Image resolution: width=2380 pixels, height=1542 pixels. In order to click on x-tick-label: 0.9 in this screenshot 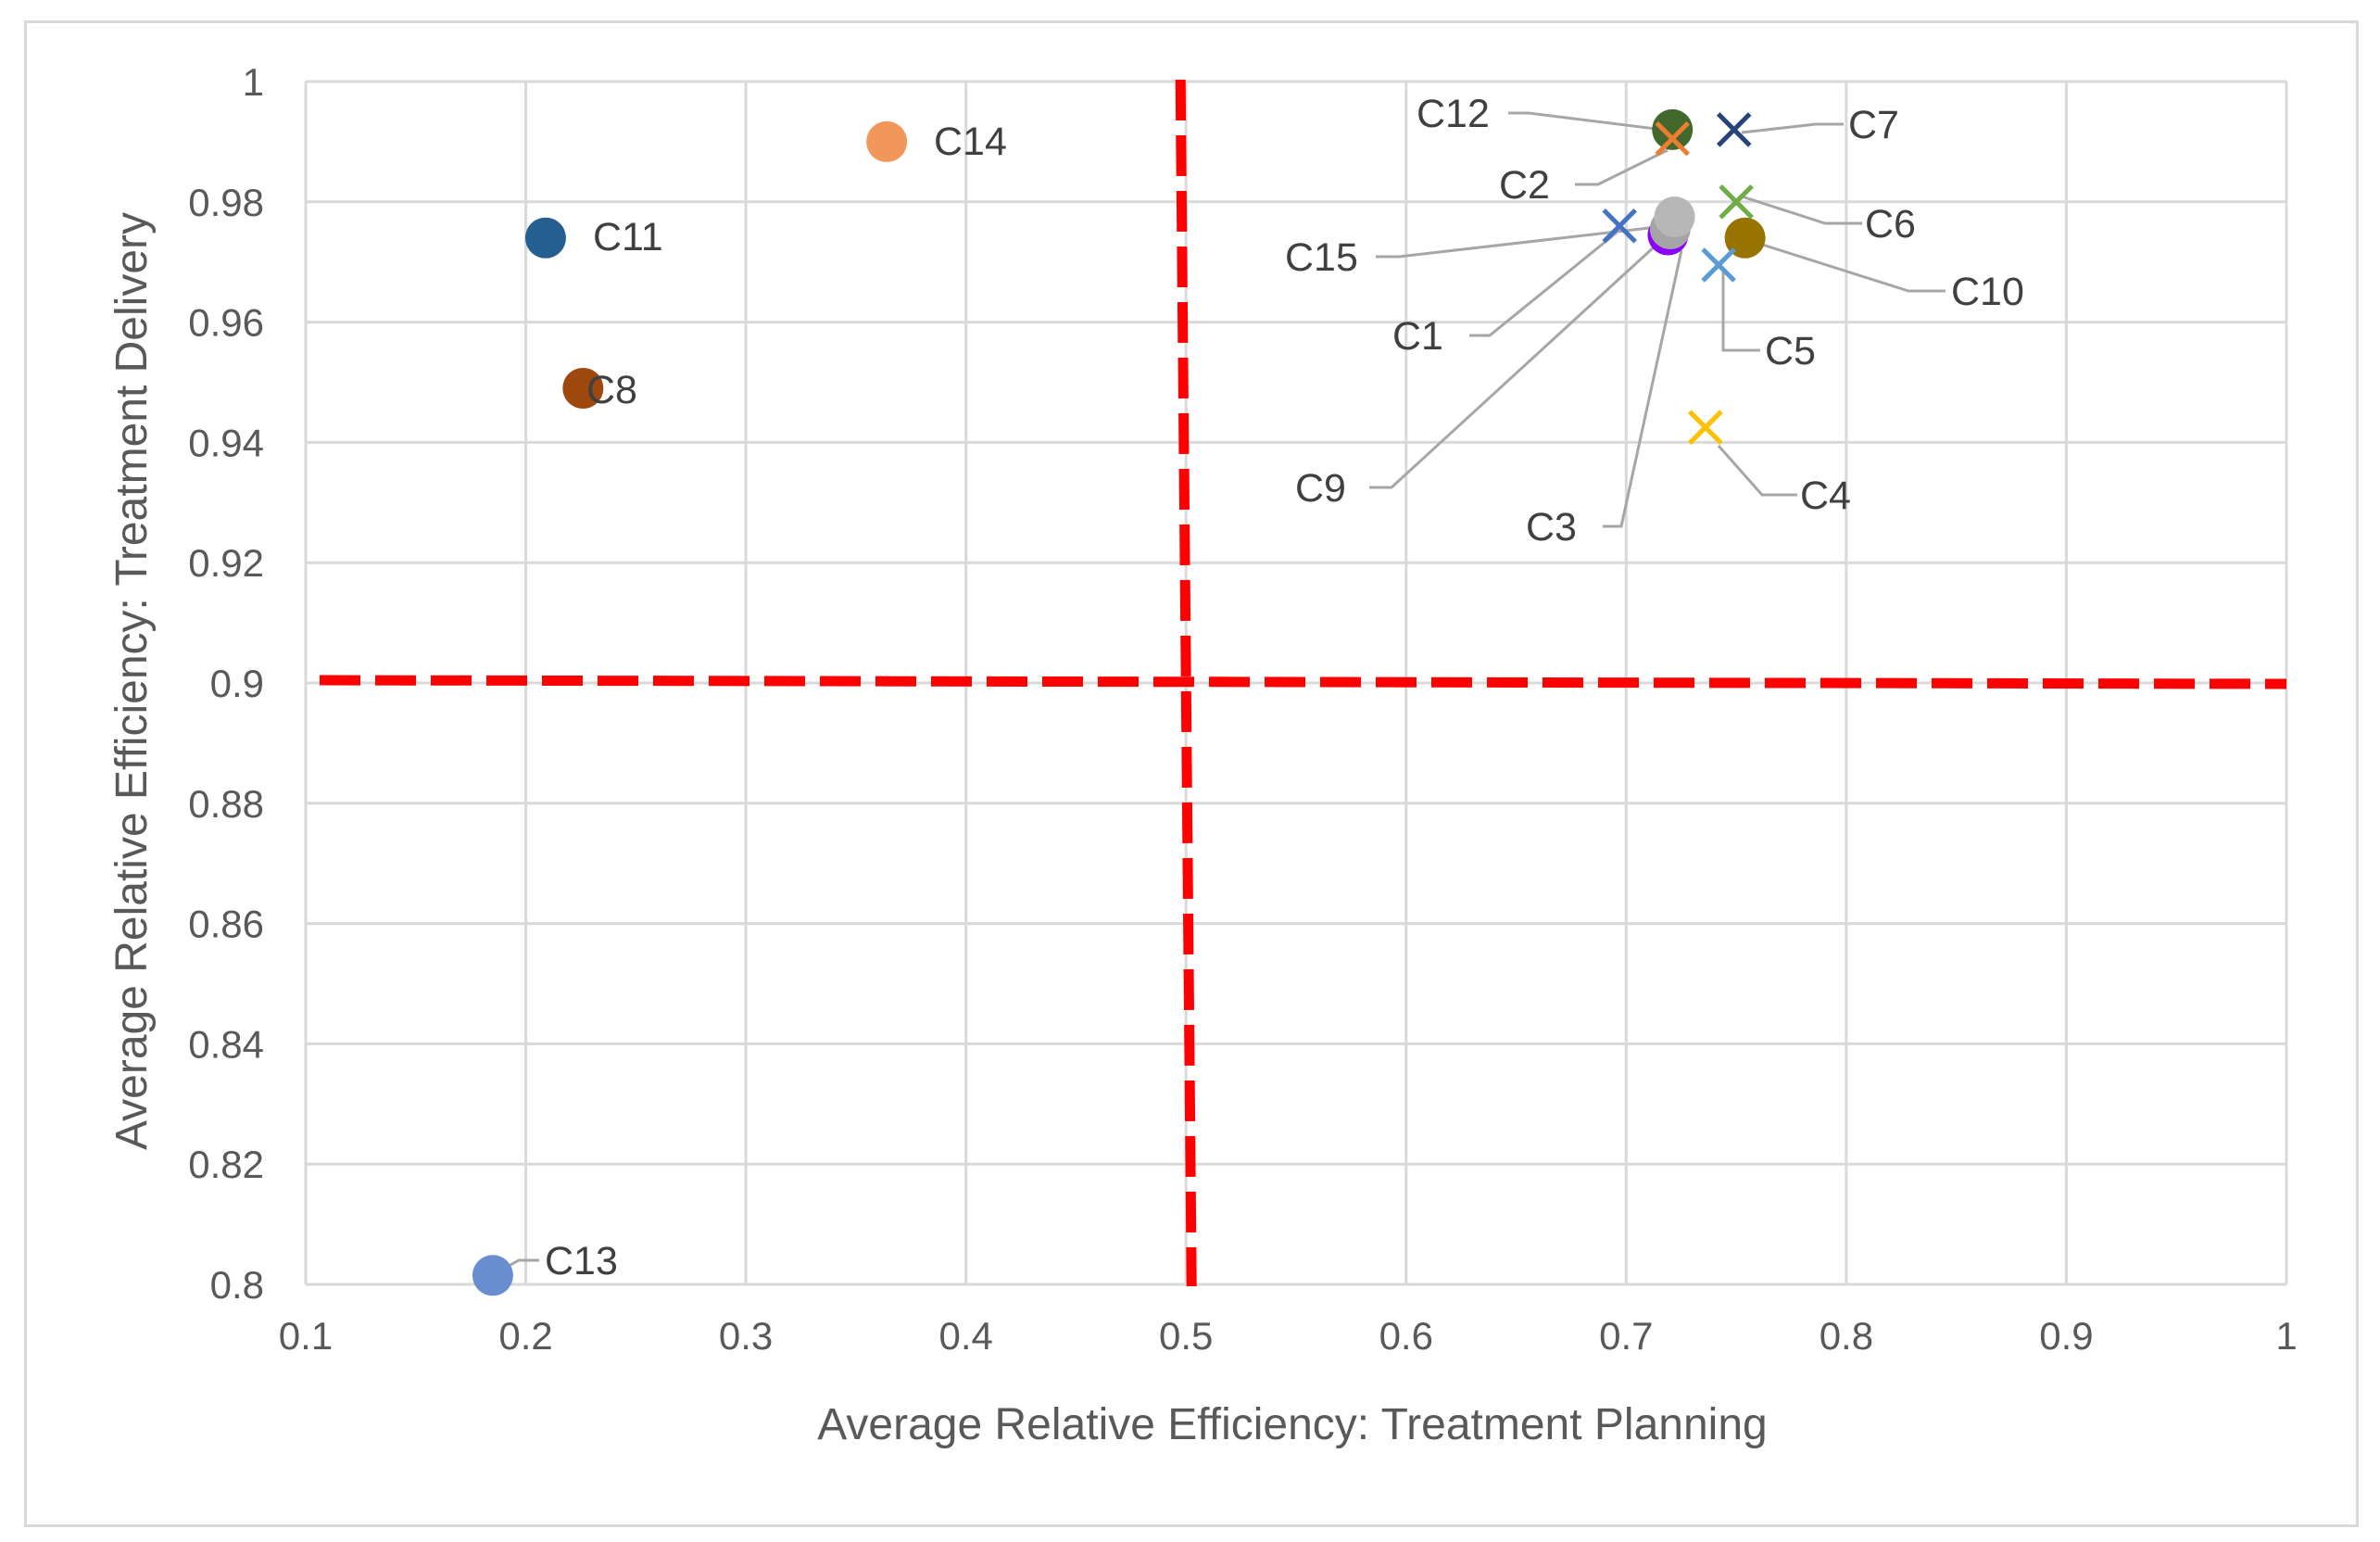, I will do `click(2066, 1336)`.